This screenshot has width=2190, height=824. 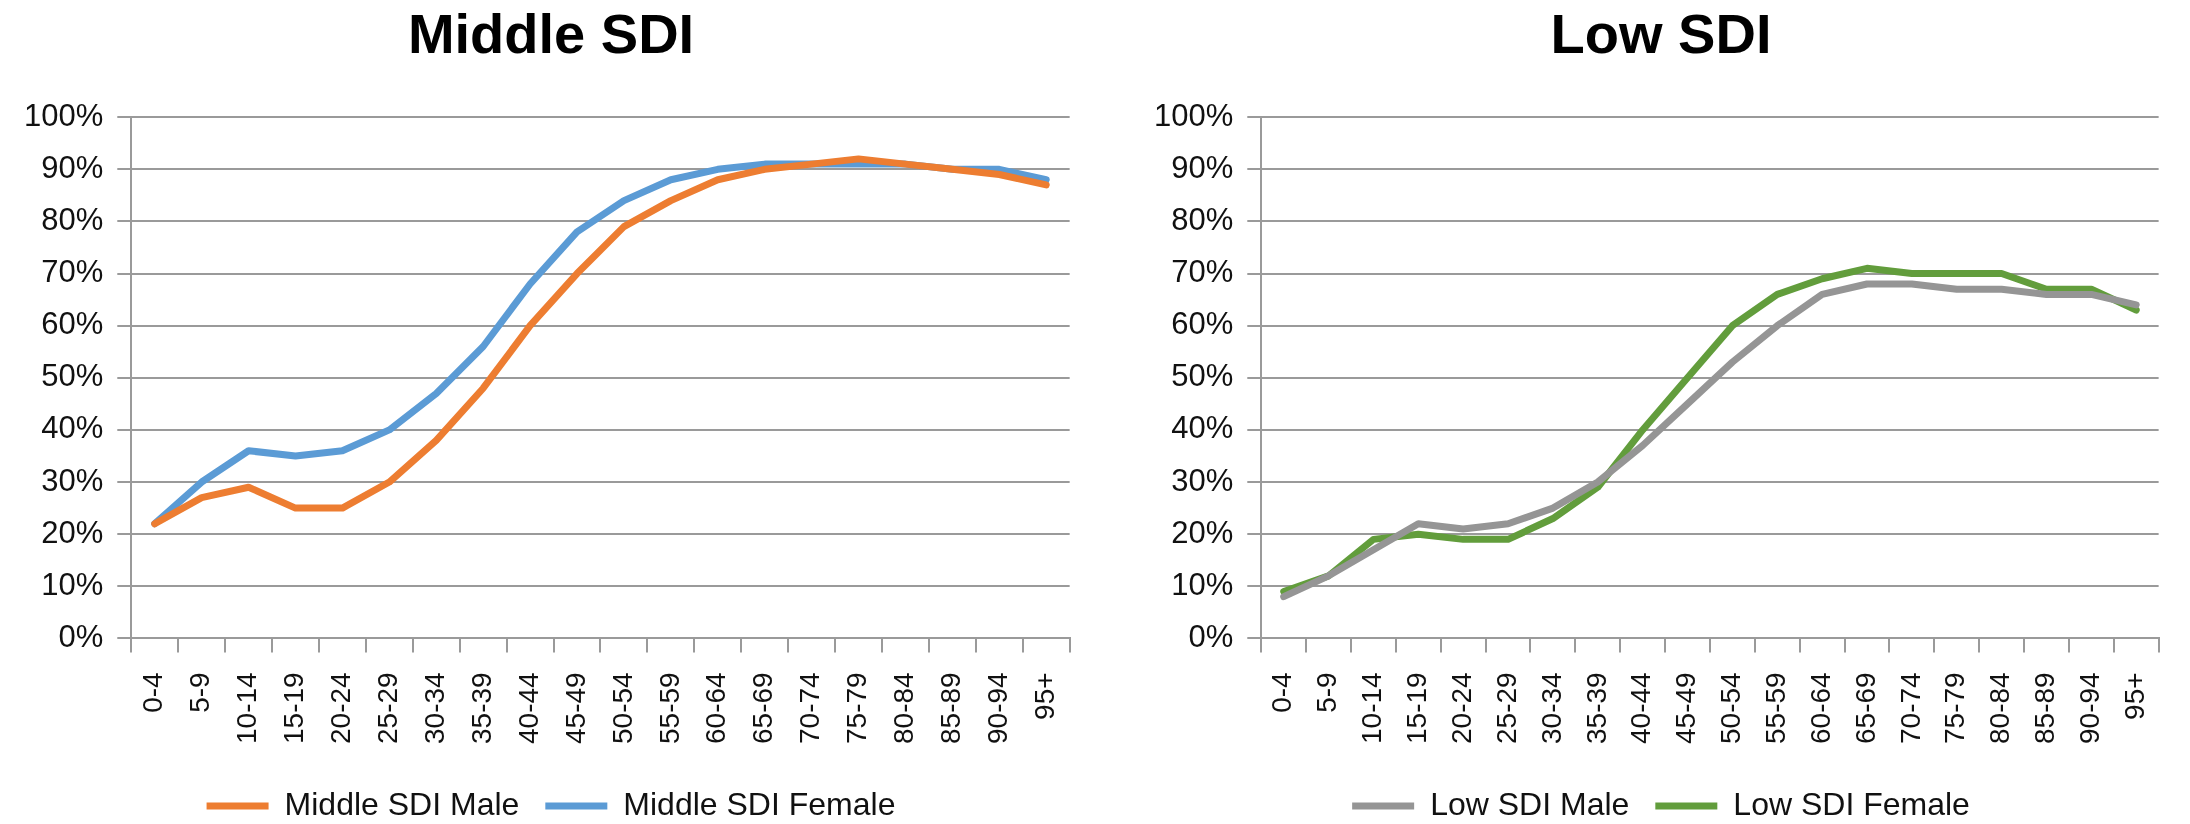 I want to click on legend-label: Middle SDI Female, so click(x=759, y=803).